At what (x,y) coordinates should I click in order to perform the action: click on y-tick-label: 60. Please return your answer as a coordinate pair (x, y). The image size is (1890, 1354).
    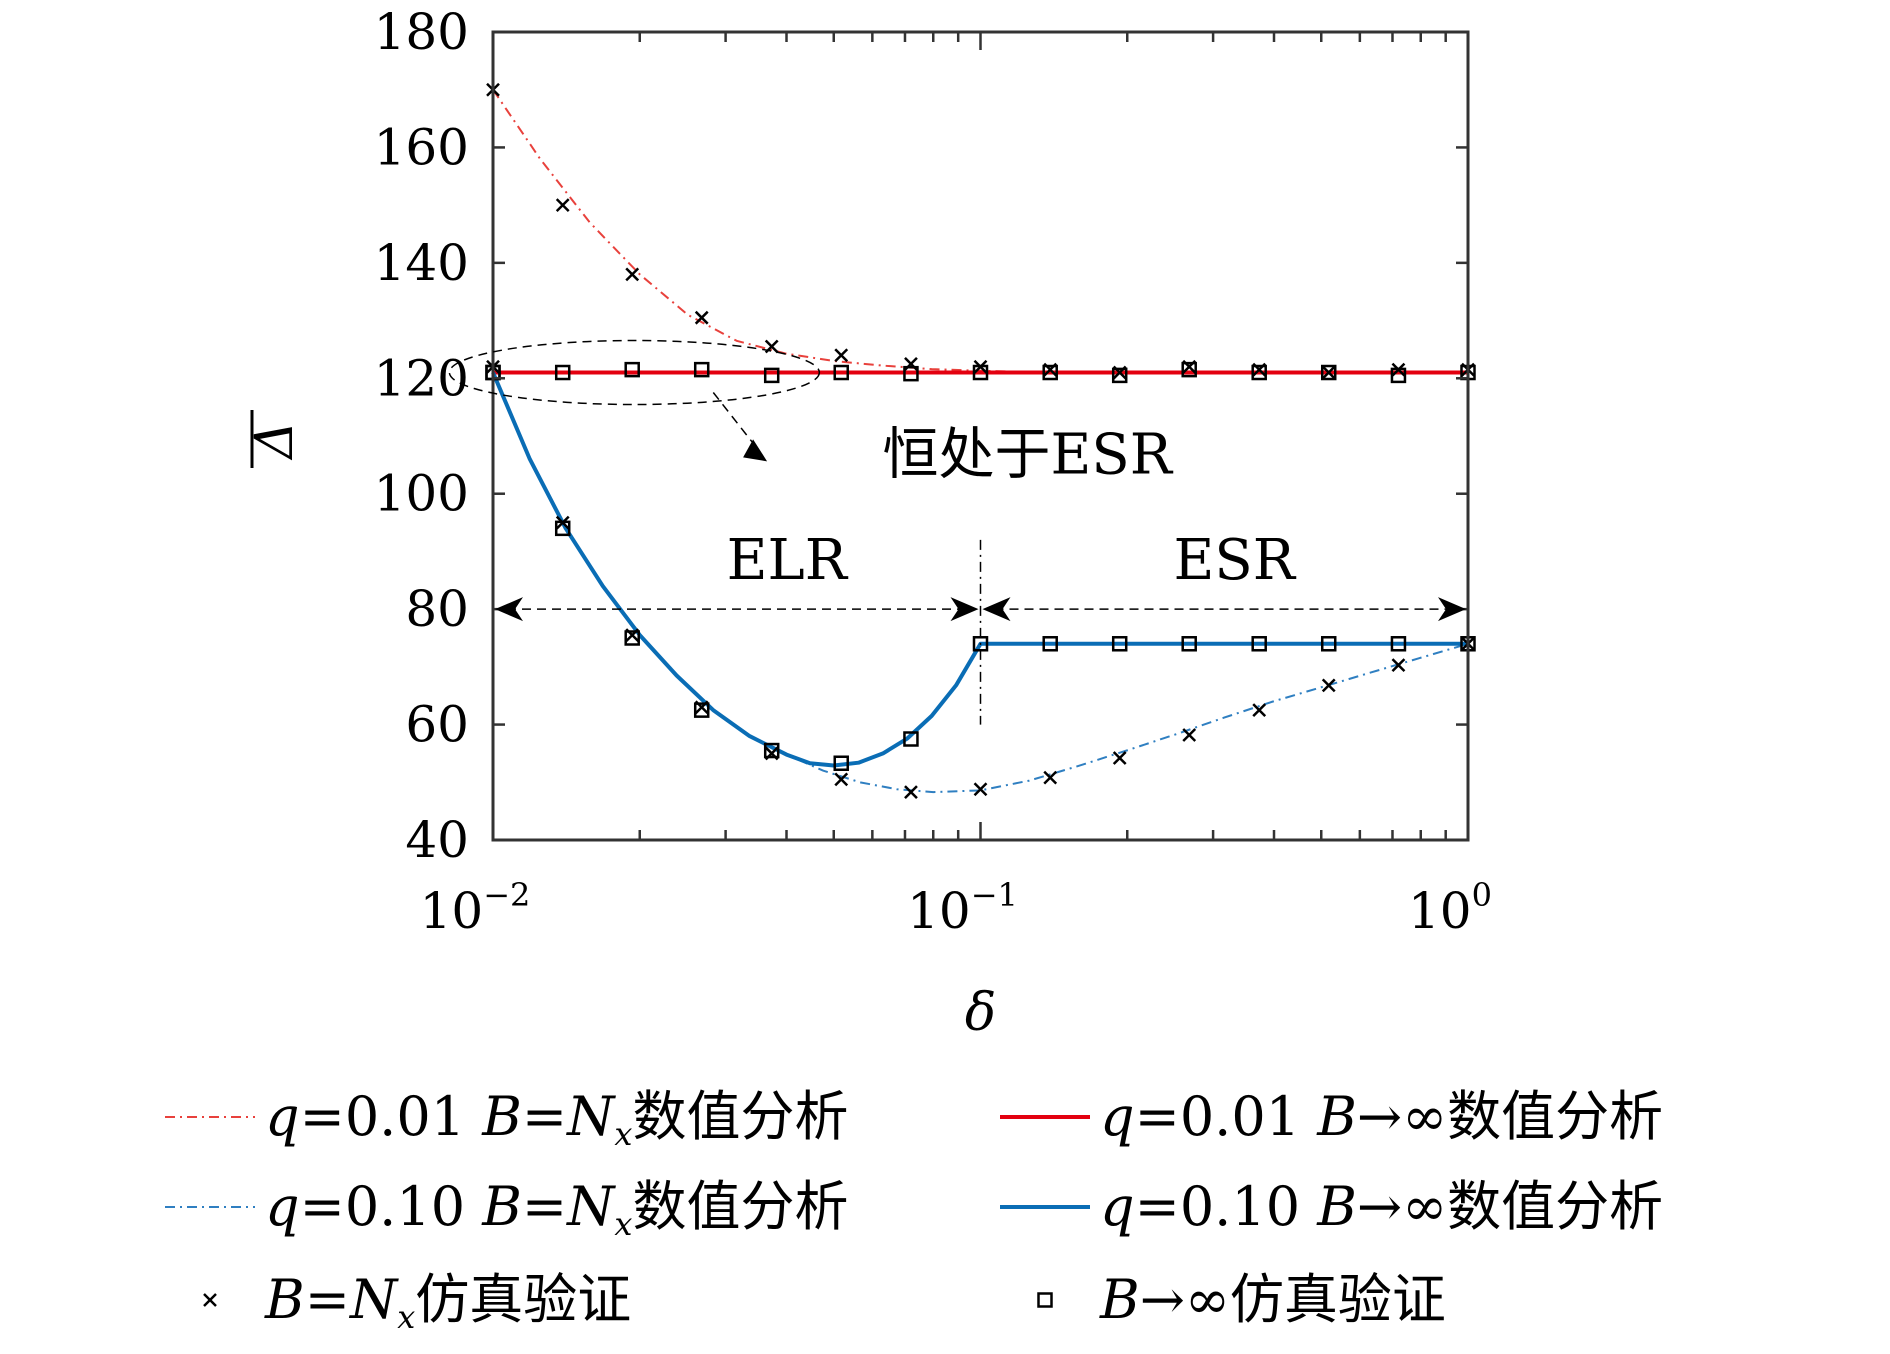
    Looking at the image, I should click on (437, 725).